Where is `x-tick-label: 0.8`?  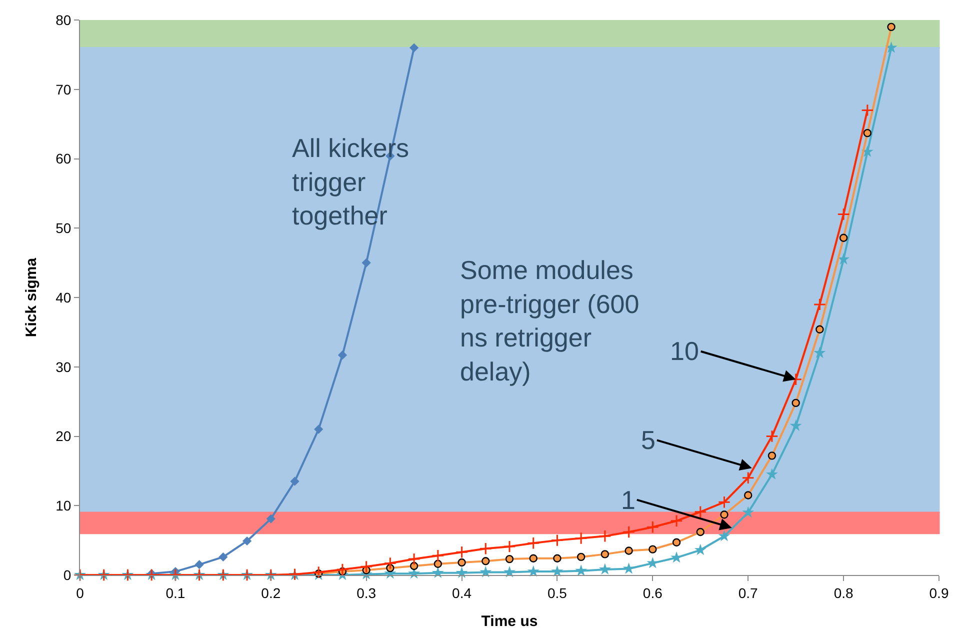
x-tick-label: 0.8 is located at coordinates (844, 592).